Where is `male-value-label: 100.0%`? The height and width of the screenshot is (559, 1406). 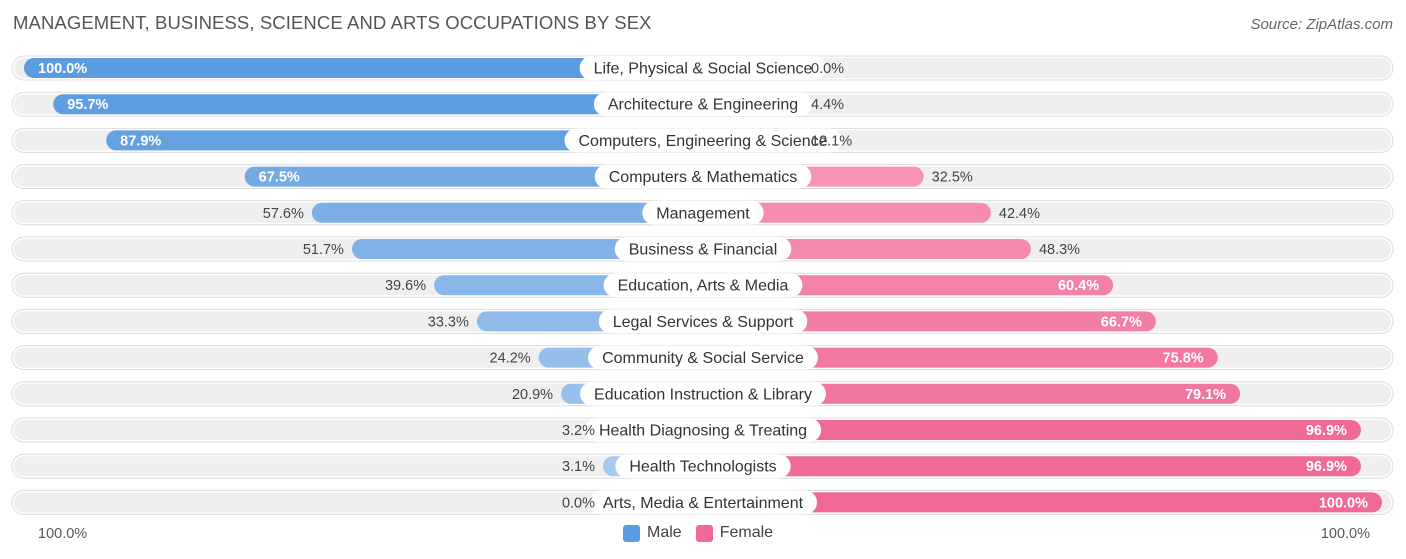
male-value-label: 100.0% is located at coordinates (62, 69).